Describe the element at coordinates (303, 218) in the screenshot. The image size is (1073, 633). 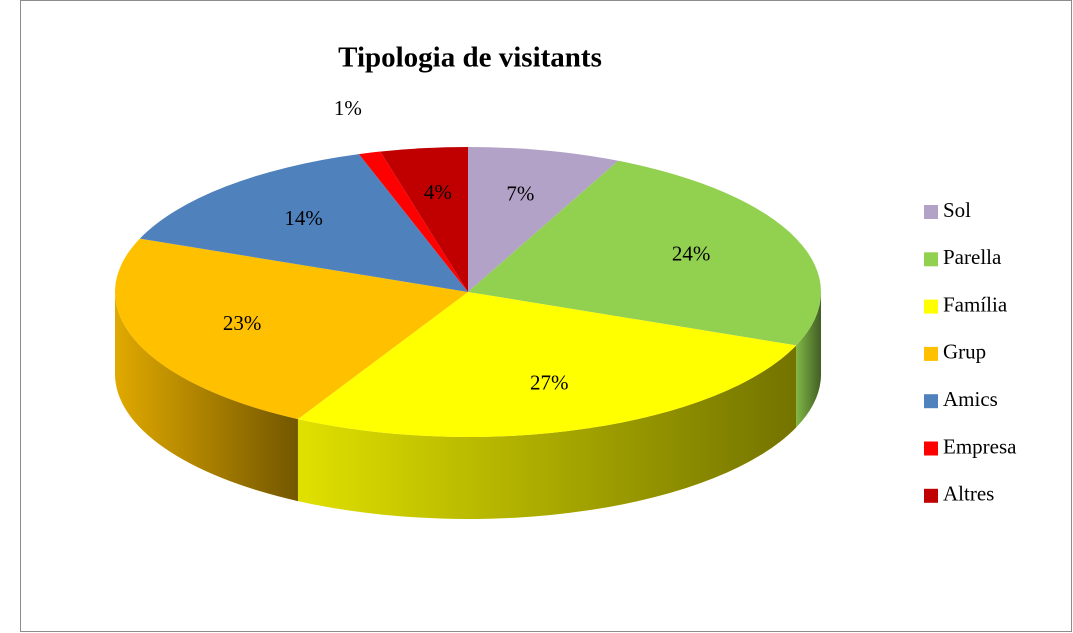
I see `data-label: 14%` at that location.